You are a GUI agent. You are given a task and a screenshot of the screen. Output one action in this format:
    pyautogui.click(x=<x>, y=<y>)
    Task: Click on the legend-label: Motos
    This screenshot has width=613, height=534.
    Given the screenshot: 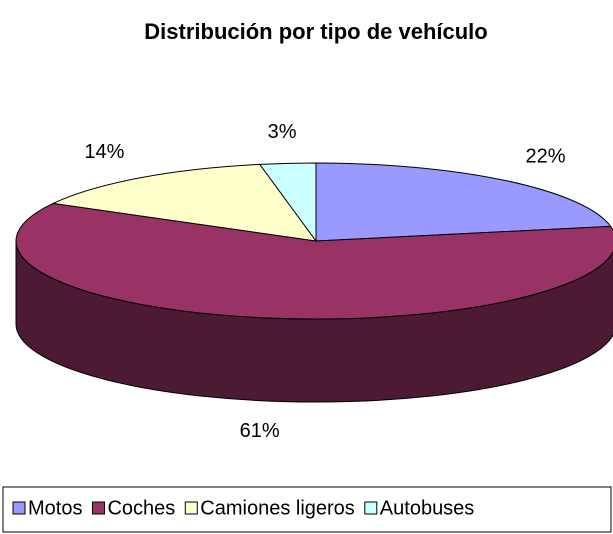 What is the action you would take?
    pyautogui.click(x=55, y=508)
    